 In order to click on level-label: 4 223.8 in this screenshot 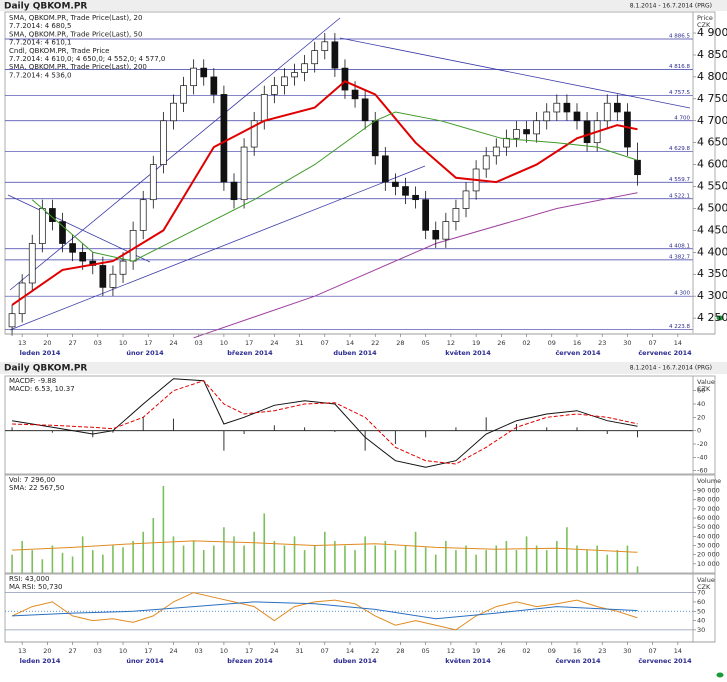, I will do `click(679, 327)`.